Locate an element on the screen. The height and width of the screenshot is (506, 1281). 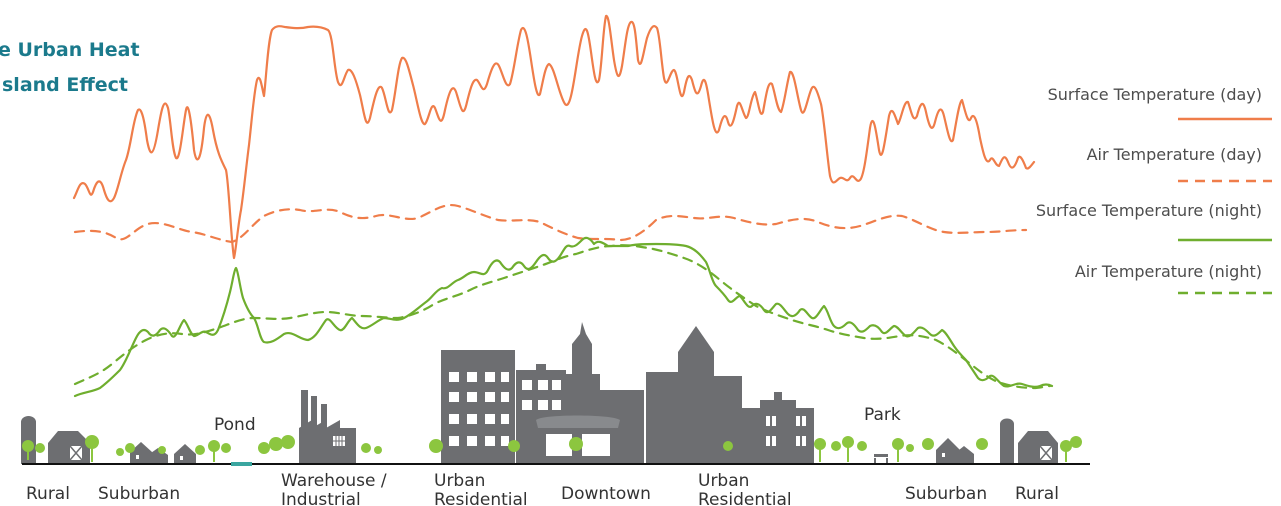
zone-label-downtown: Downtown is located at coordinates (606, 494).